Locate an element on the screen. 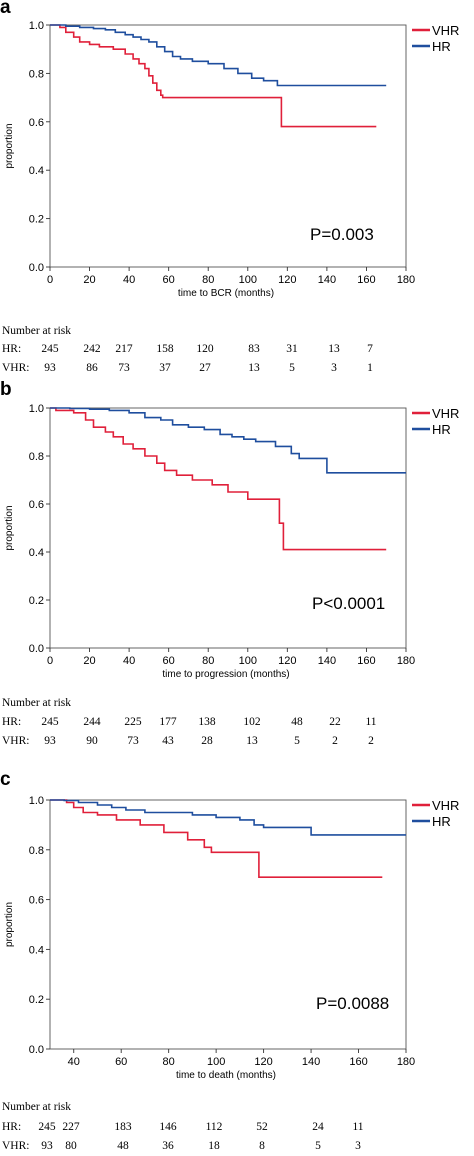 The width and height of the screenshot is (474, 1156). risk-count: 80 is located at coordinates (71, 1146).